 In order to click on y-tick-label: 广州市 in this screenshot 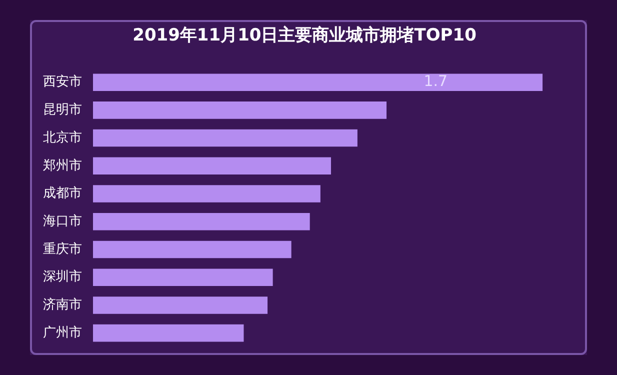, I will do `click(62, 332)`.